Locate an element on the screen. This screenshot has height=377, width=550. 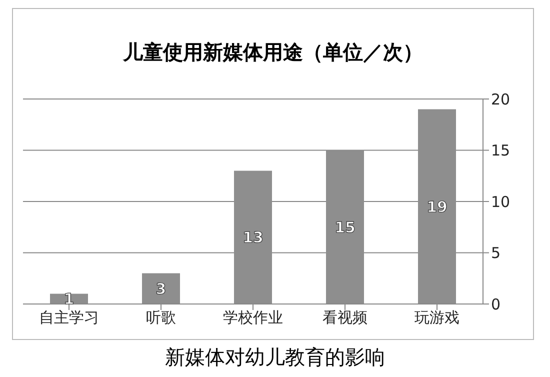
x-tick-label: 玩游戏 is located at coordinates (437, 317).